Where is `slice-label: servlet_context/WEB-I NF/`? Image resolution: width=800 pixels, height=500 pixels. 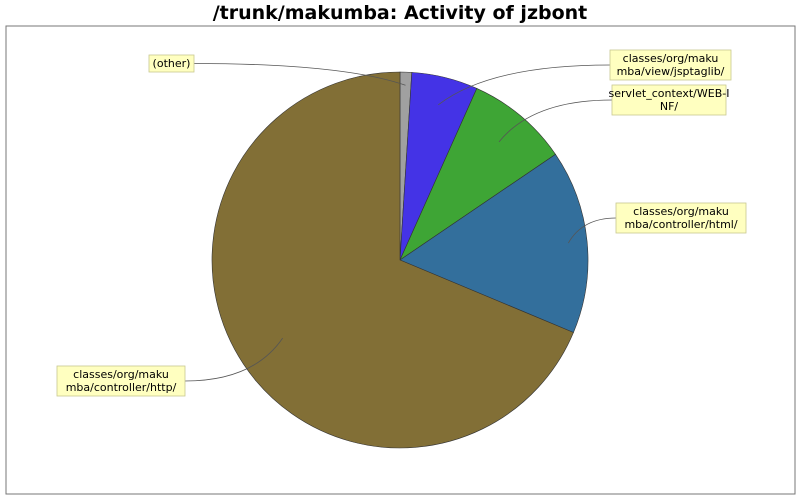 slice-label: servlet_context/WEB-I NF/ is located at coordinates (669, 100).